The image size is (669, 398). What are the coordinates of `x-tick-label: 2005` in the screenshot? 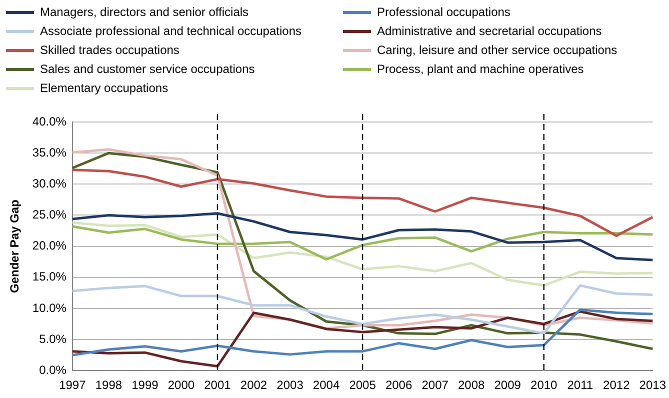 It's located at (362, 385).